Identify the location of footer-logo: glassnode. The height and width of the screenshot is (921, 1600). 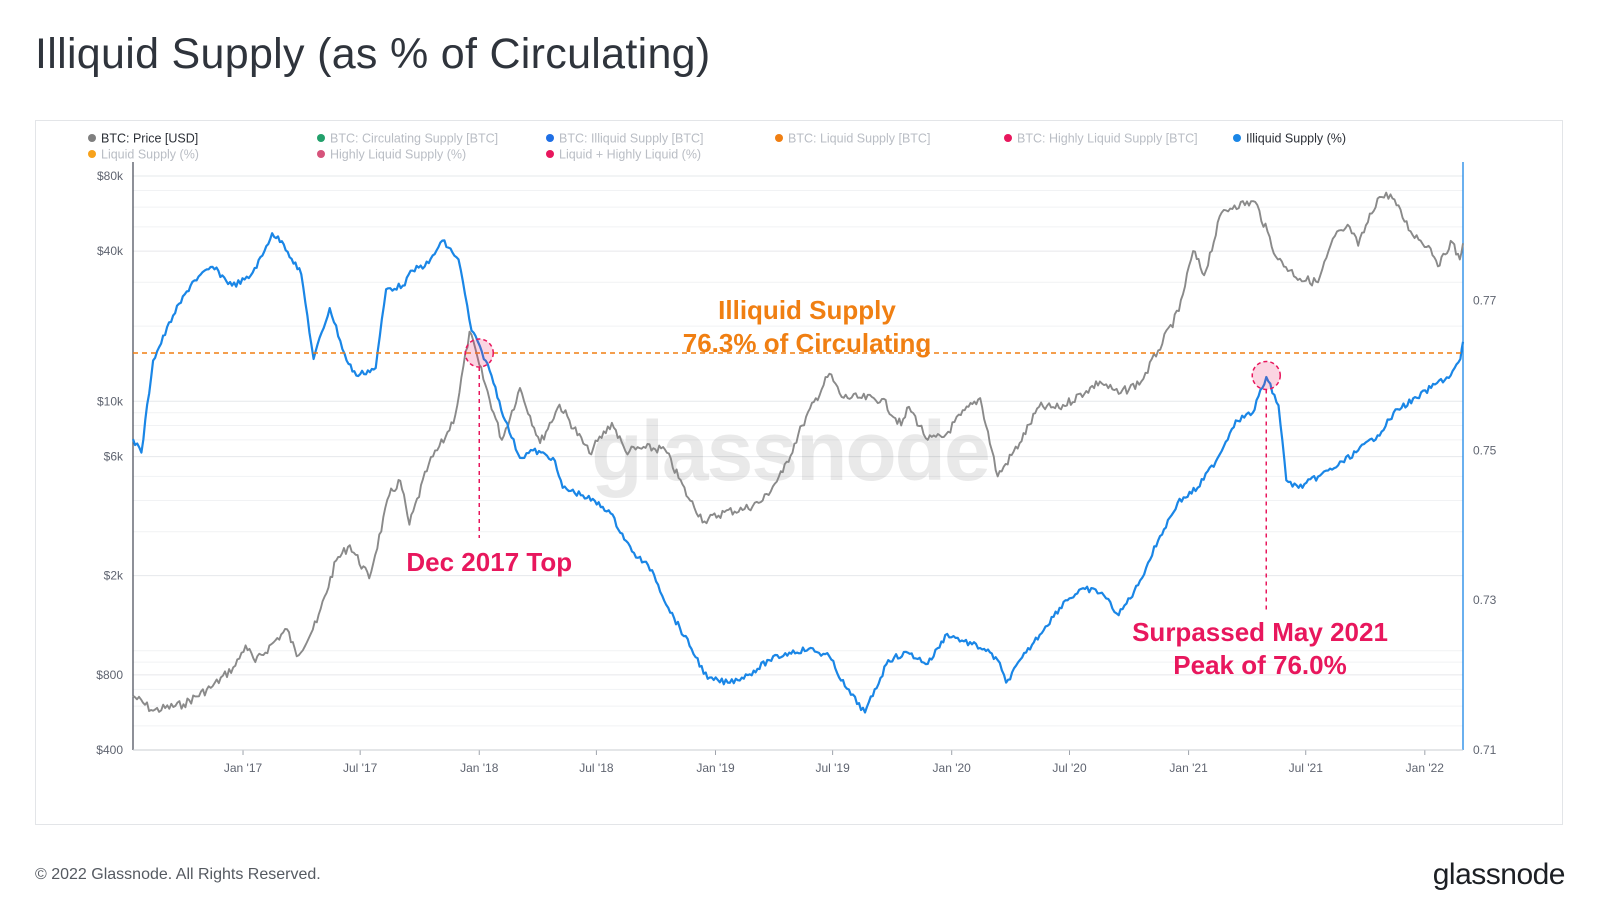
(1499, 874).